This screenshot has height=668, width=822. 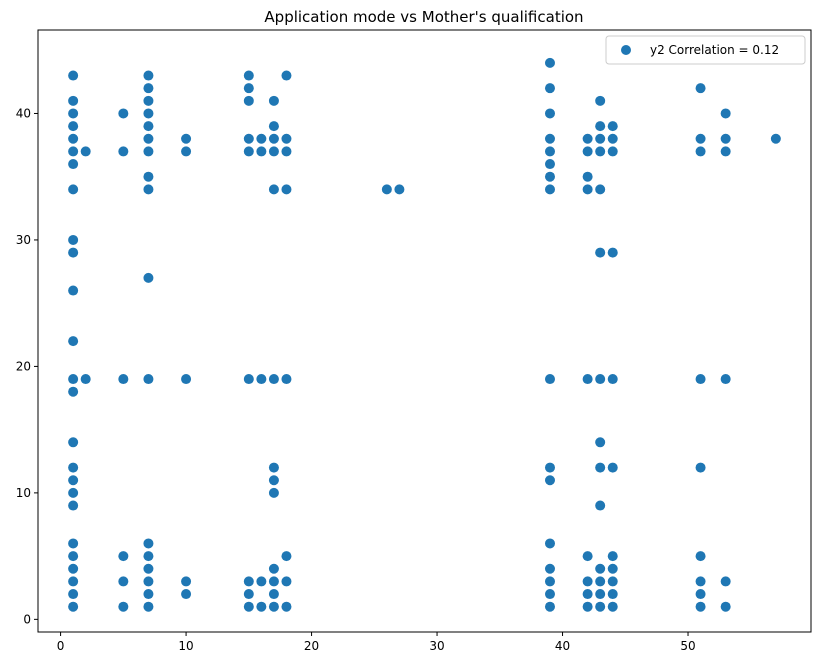 I want to click on y-tick-label: 0, so click(x=27, y=619).